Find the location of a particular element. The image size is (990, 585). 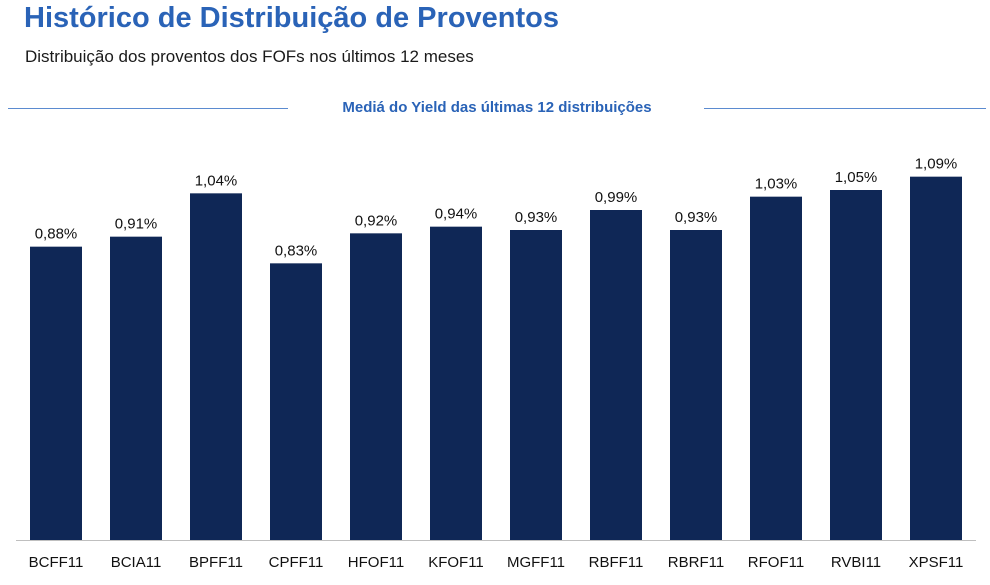

bar-mgff11 is located at coordinates (536, 385).